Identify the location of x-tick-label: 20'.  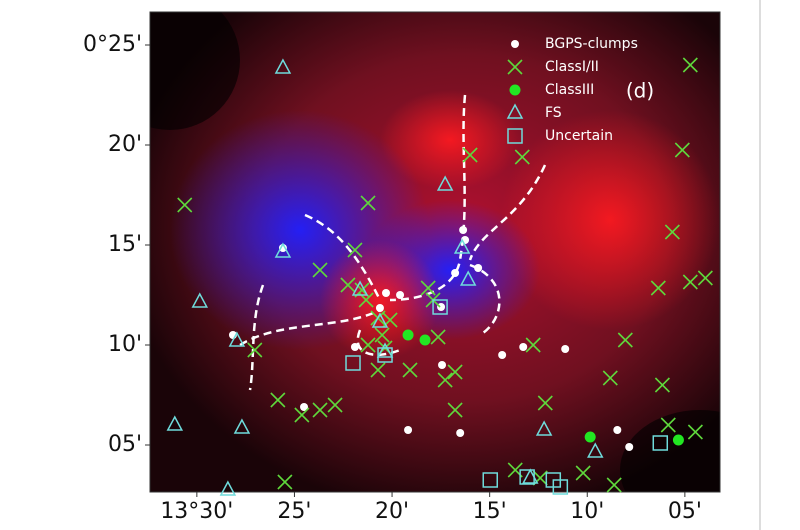
(392, 511).